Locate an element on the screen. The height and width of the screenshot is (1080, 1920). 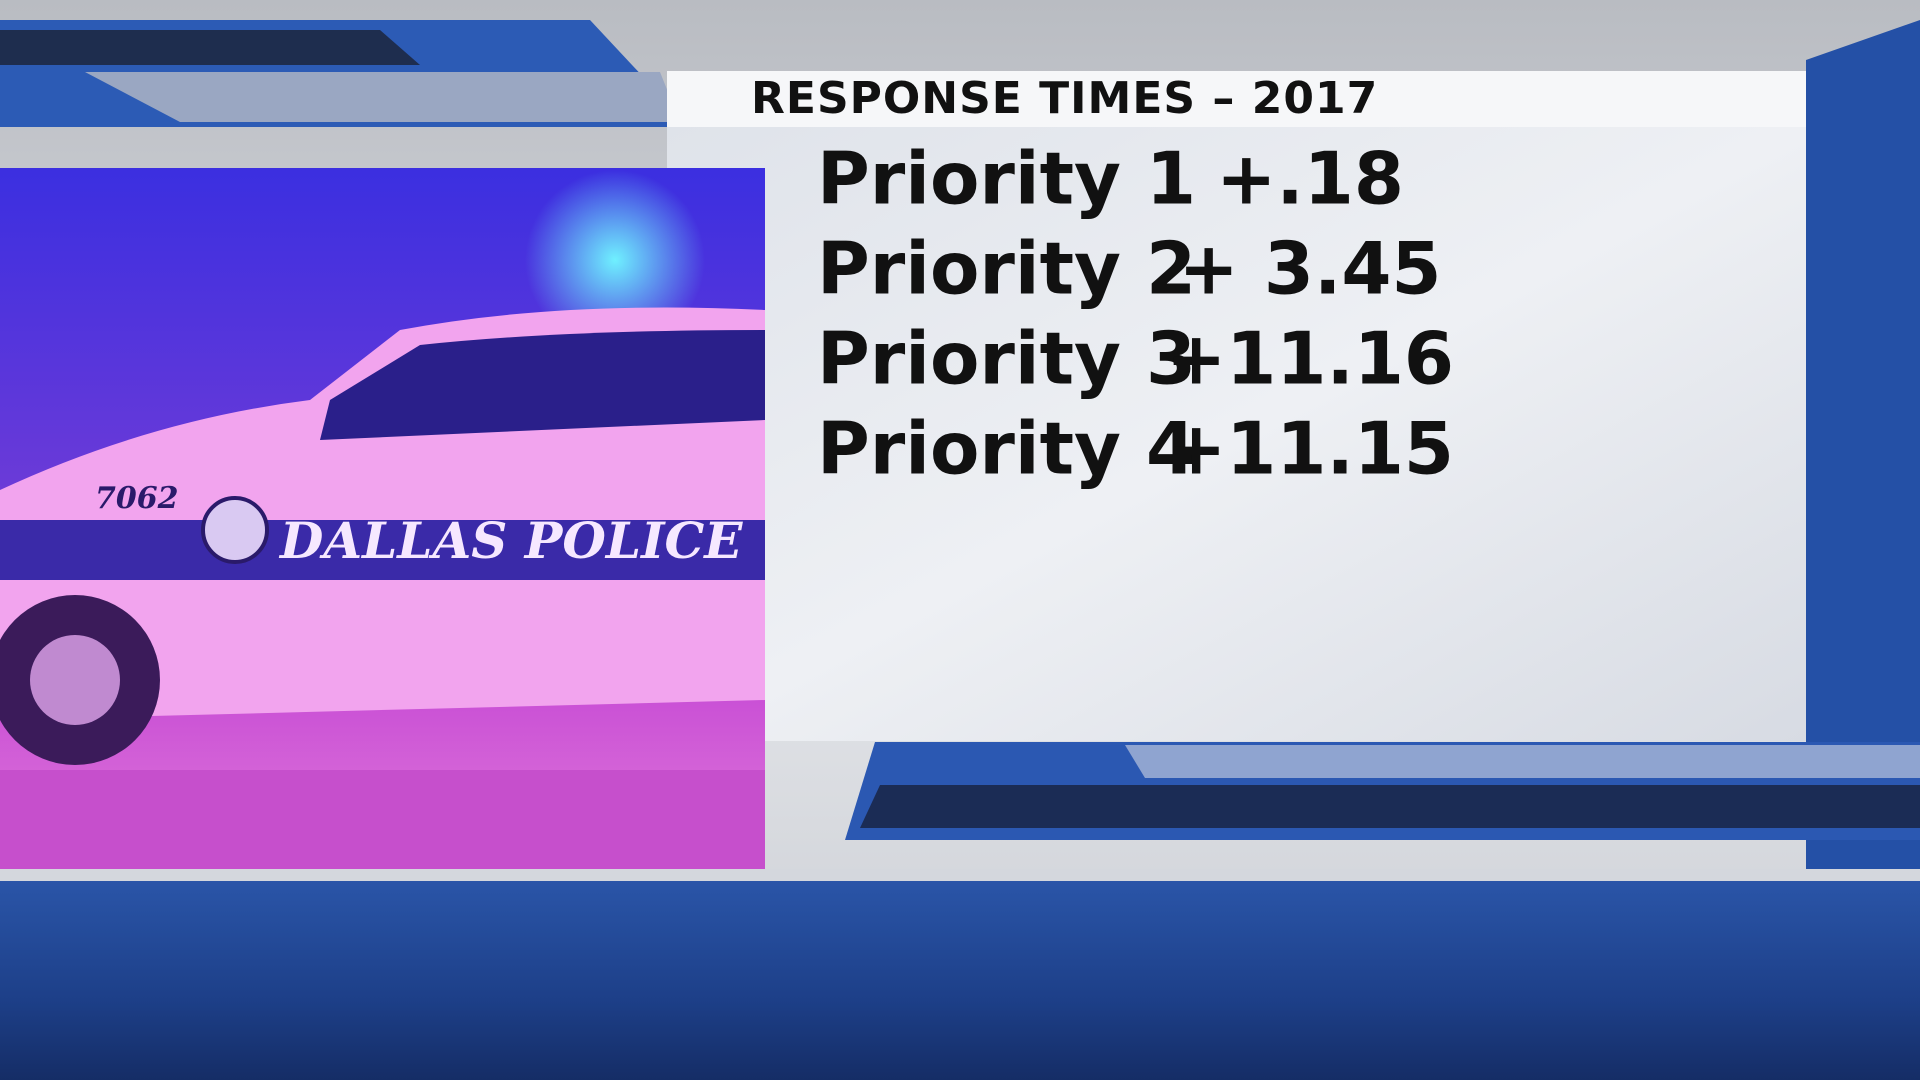
priority-value: + 3.45 is located at coordinates (1309, 269).